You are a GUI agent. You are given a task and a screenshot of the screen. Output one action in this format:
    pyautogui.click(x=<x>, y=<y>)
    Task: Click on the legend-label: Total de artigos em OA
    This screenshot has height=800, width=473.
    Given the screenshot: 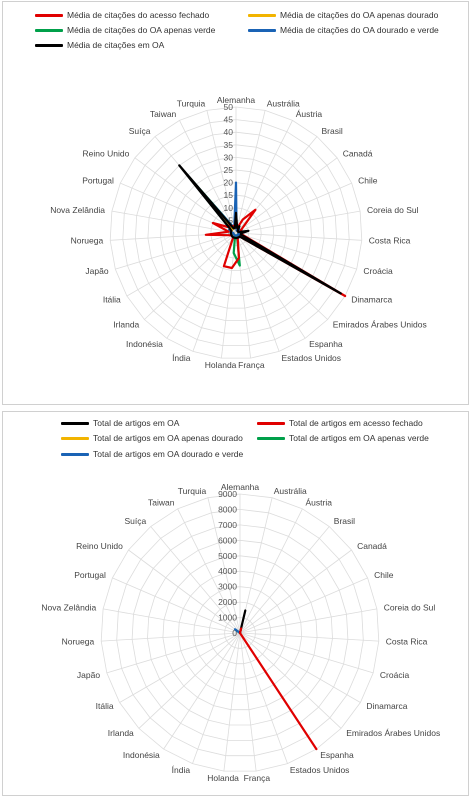 What is the action you would take?
    pyautogui.click(x=136, y=423)
    